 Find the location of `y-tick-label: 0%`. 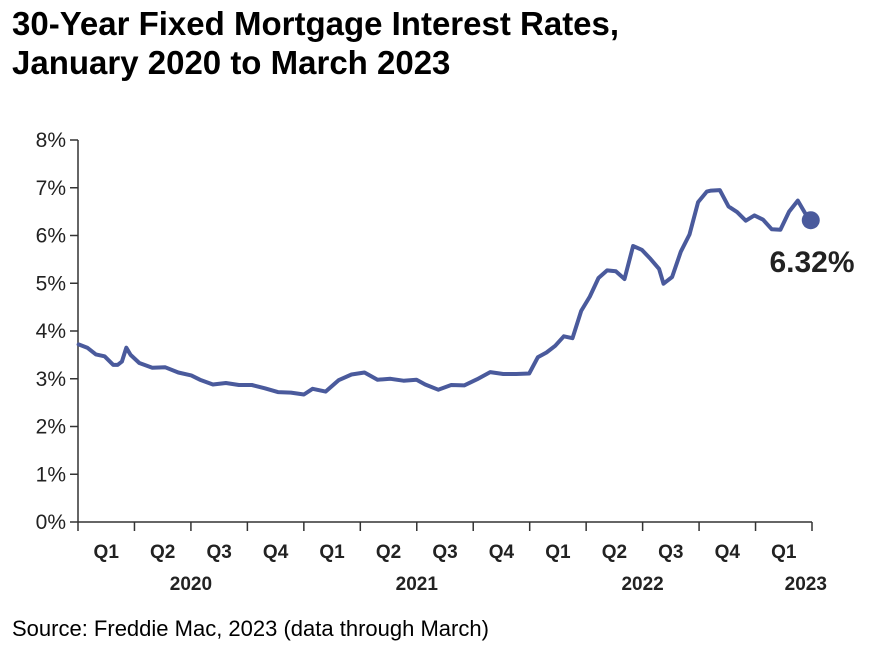

y-tick-label: 0% is located at coordinates (51, 522).